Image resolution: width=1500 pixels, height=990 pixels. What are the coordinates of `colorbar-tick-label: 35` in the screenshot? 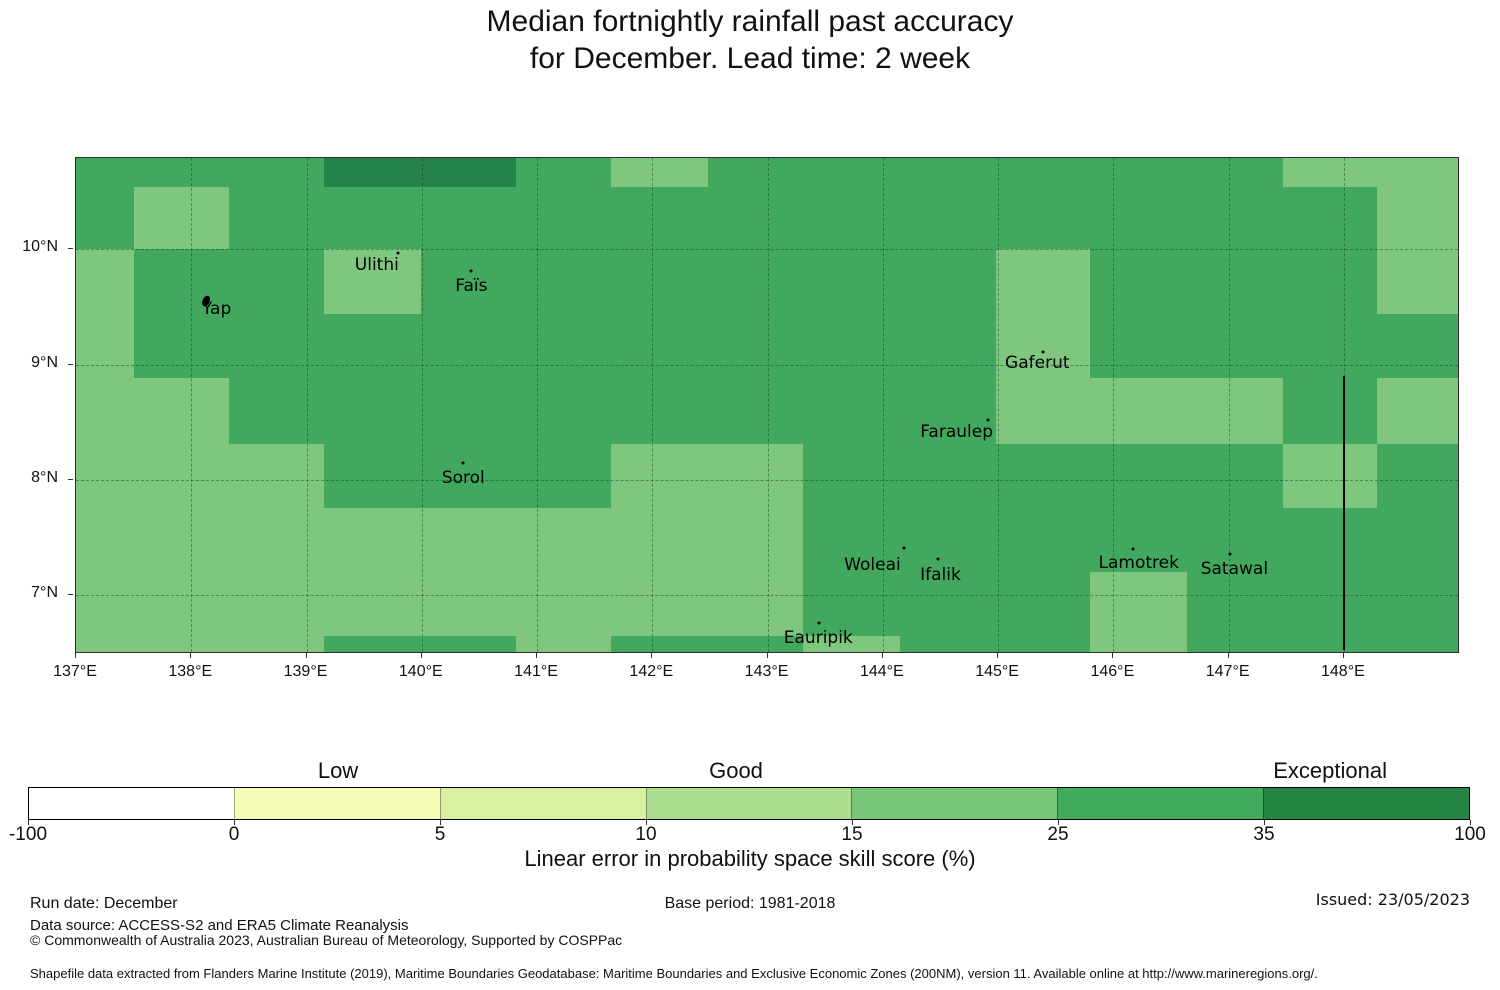 It's located at (1264, 834).